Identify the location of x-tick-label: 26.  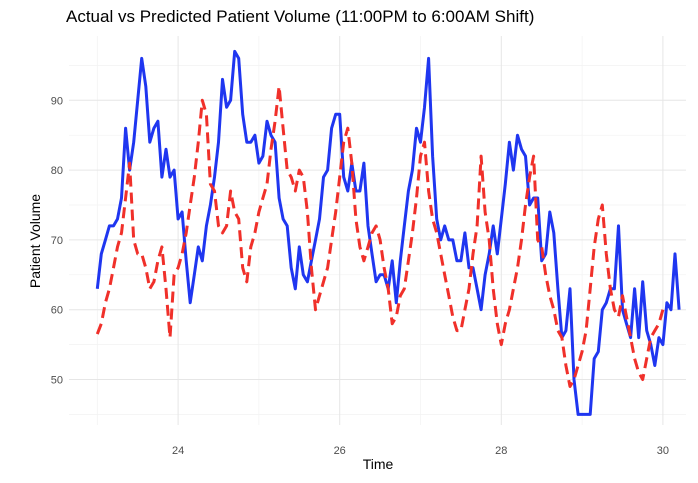
(340, 451).